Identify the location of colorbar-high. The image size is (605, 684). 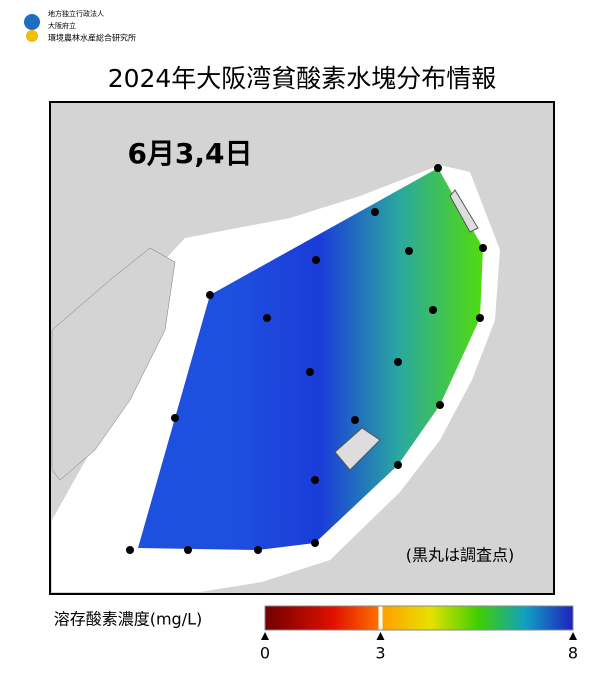
(477, 618).